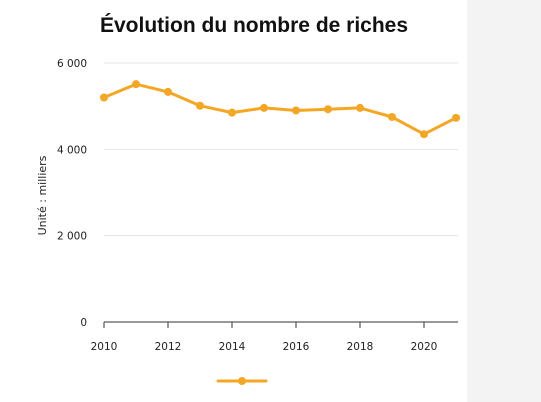  What do you see at coordinates (424, 347) in the screenshot?
I see `x-tick-label: 2020` at bounding box center [424, 347].